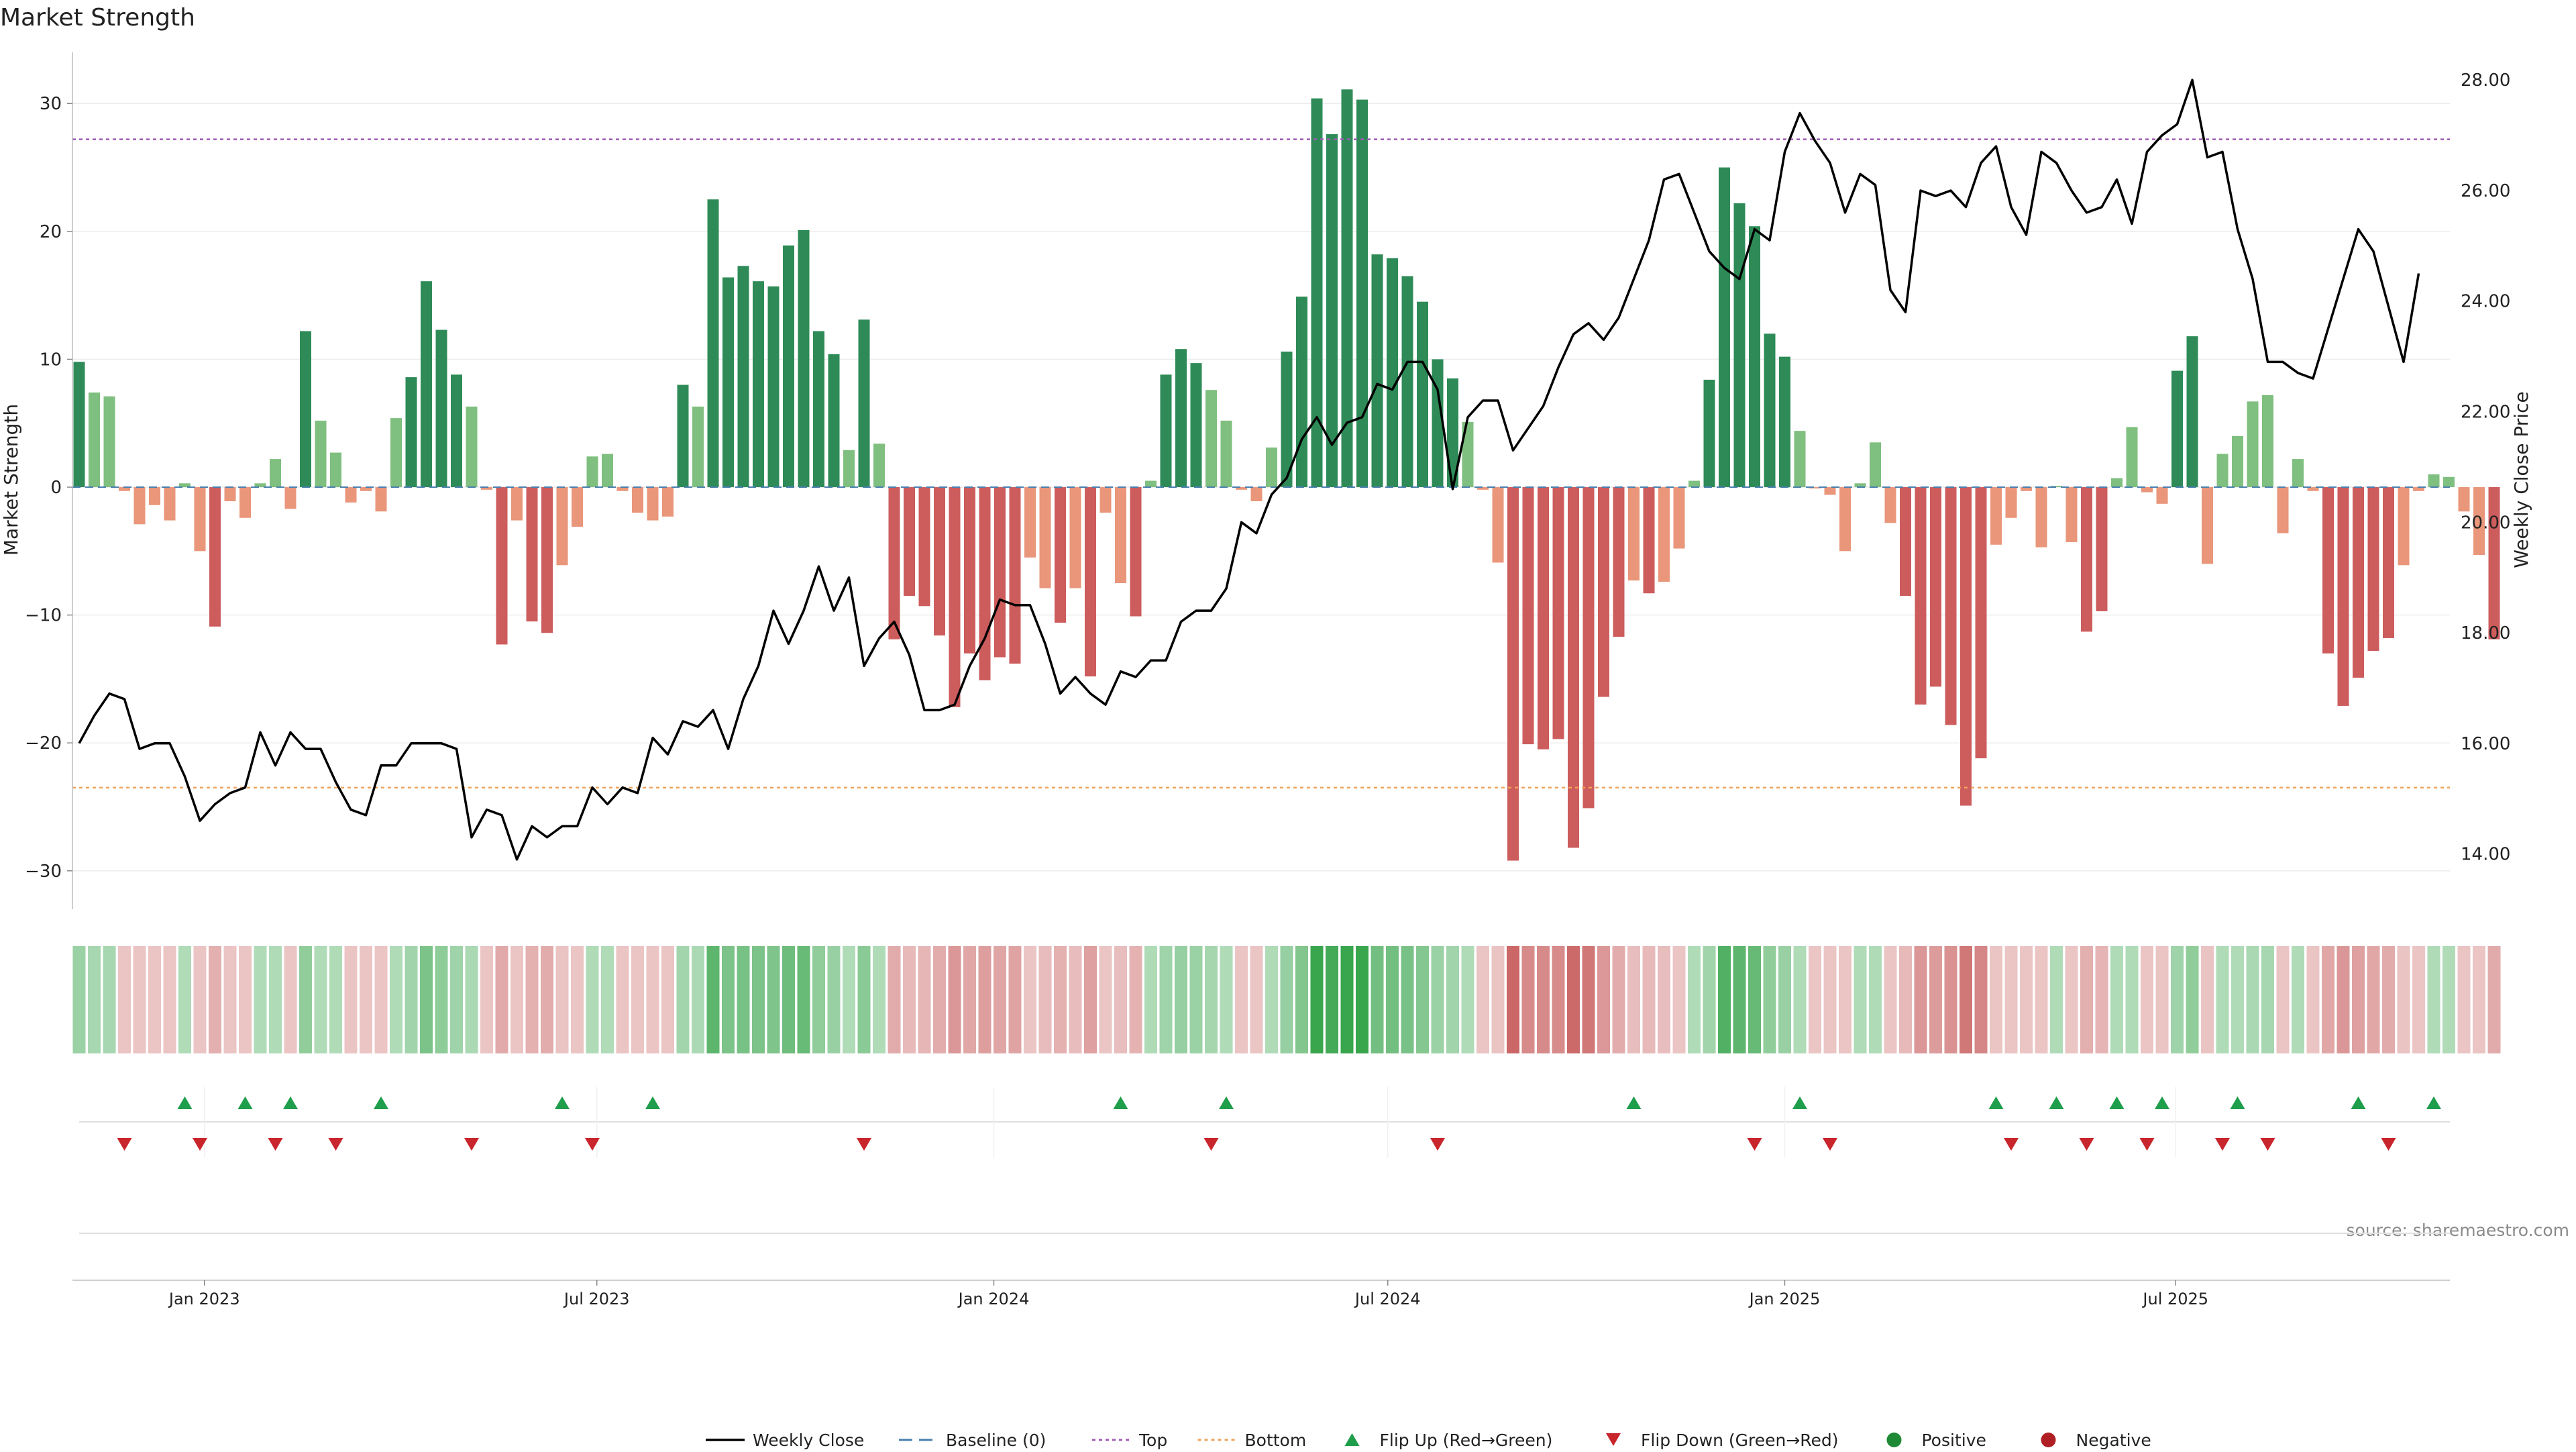  Describe the element at coordinates (43, 872) in the screenshot. I see `y-tick-label-left: −30` at that location.